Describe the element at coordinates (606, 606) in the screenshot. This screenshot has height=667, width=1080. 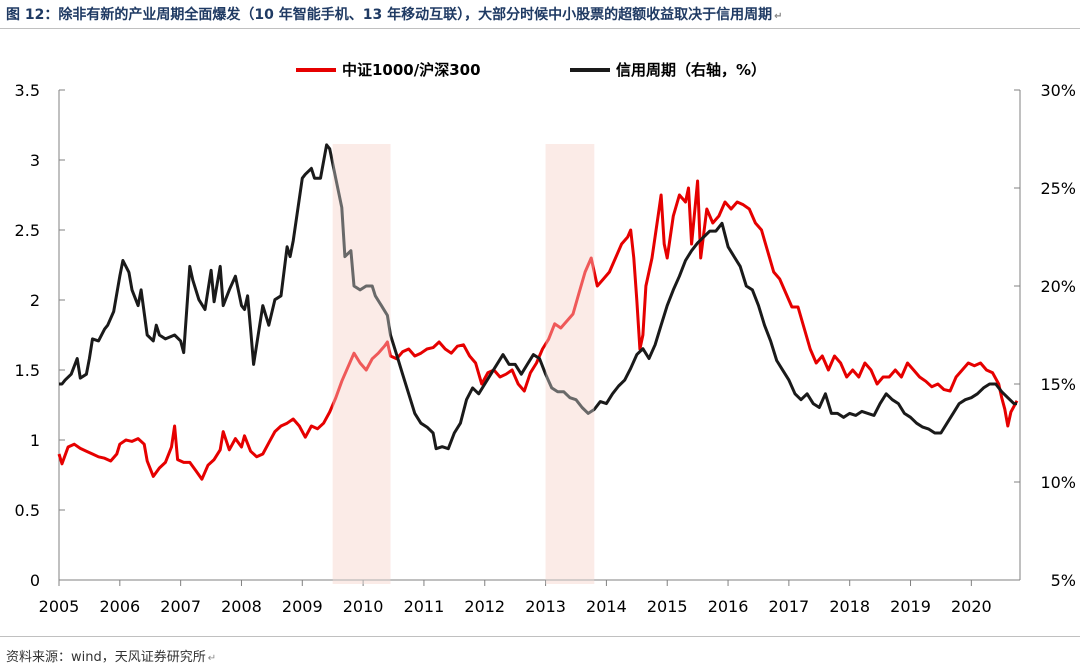
I see `x-tick-label: 2014` at that location.